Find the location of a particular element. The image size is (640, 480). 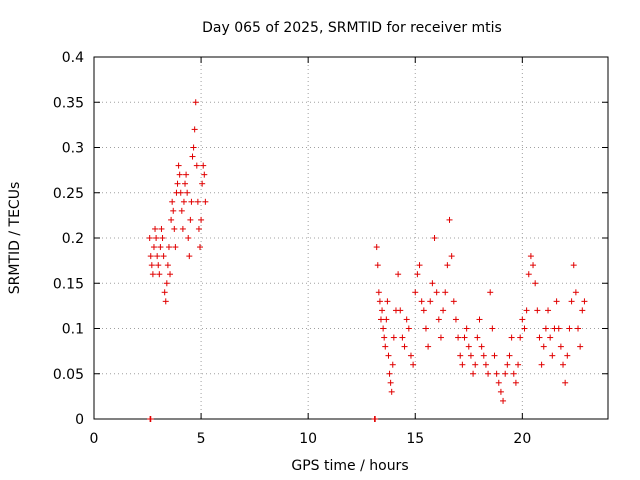

y-tick-label: 0.3 is located at coordinates (73, 149).